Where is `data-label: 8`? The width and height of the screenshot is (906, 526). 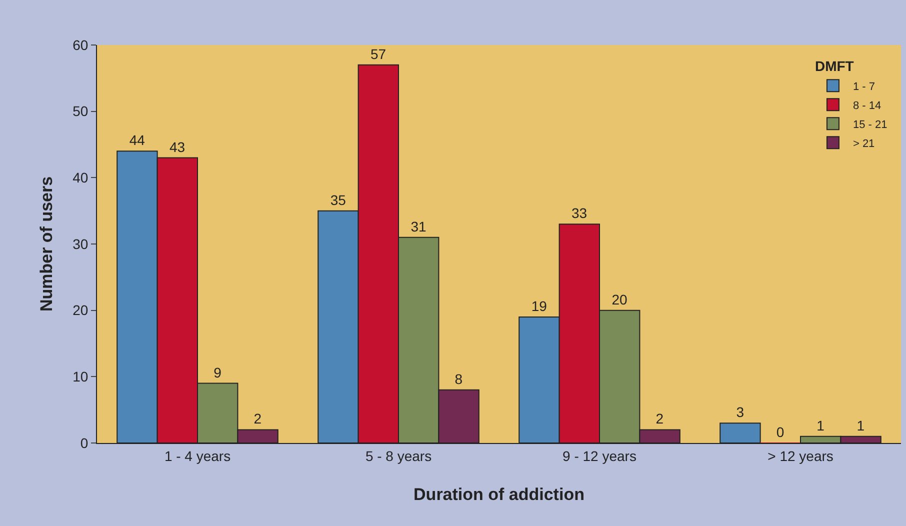 data-label: 8 is located at coordinates (458, 378).